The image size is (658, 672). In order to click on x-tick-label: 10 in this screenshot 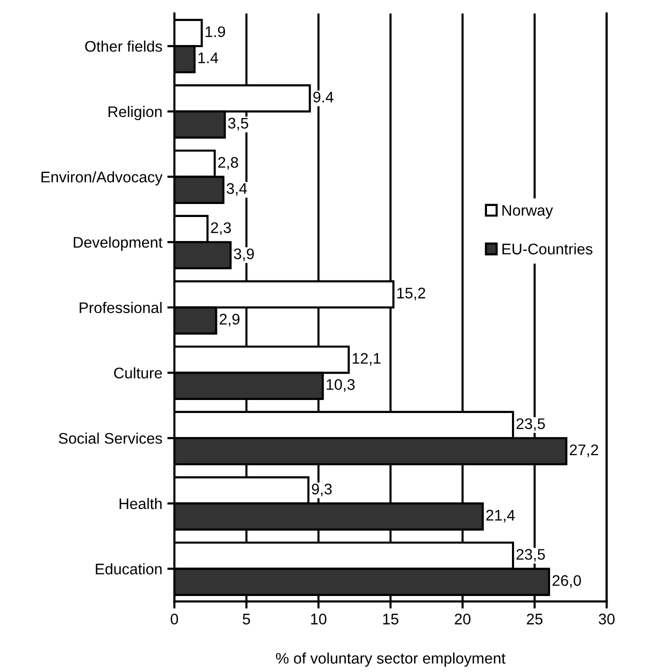, I will do `click(318, 619)`.